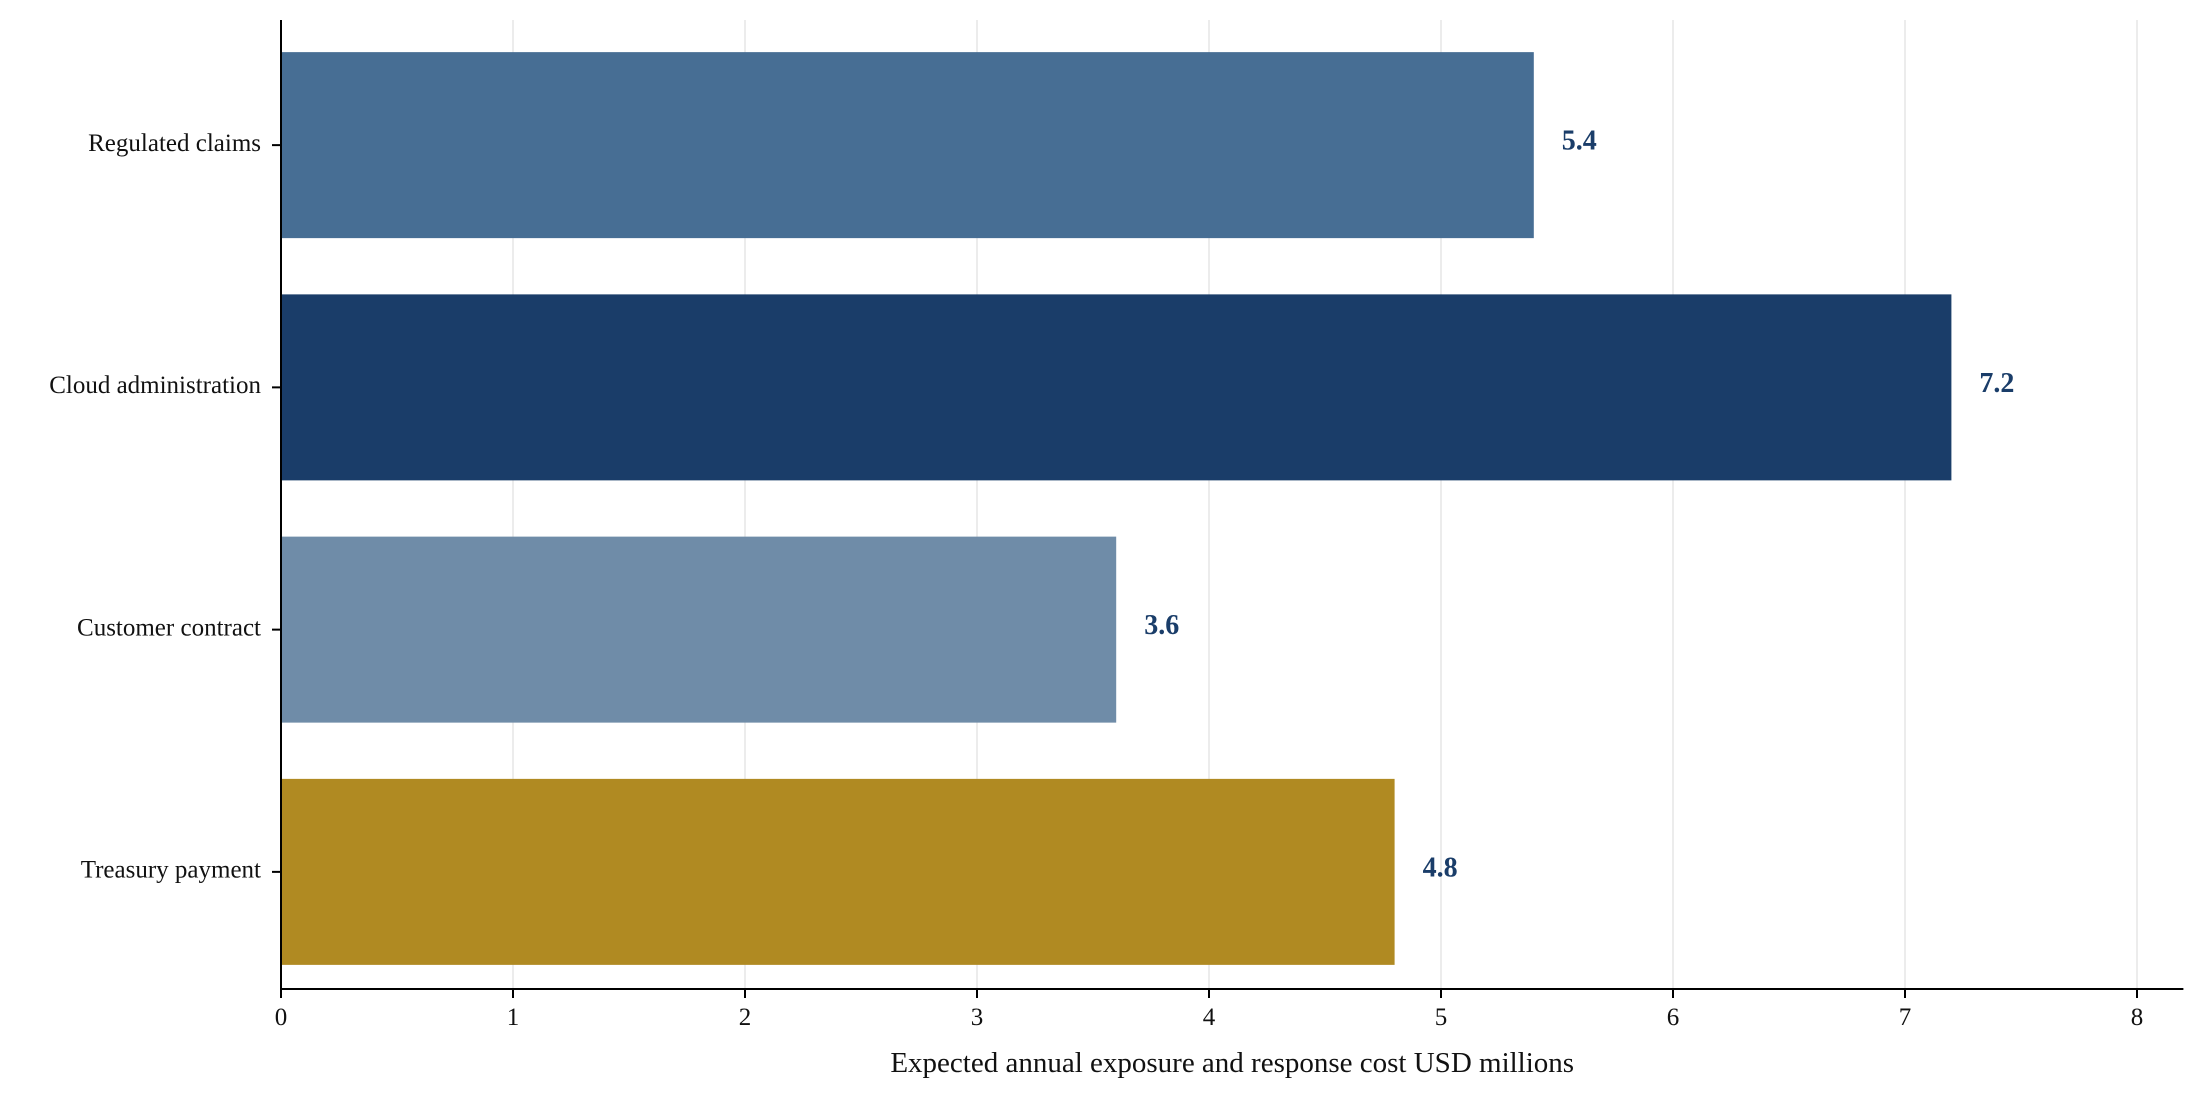 This screenshot has height=1104, width=2204. I want to click on x-tick-label: 1, so click(513, 1017).